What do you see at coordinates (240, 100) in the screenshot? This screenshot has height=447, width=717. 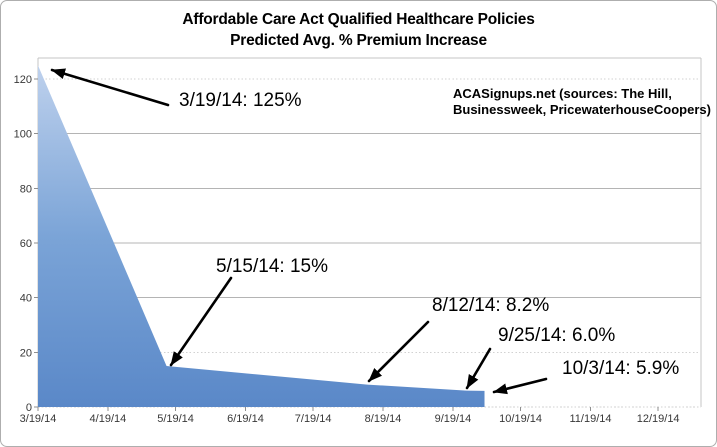 I see `annotation-label: 3/19/14: 125%` at bounding box center [240, 100].